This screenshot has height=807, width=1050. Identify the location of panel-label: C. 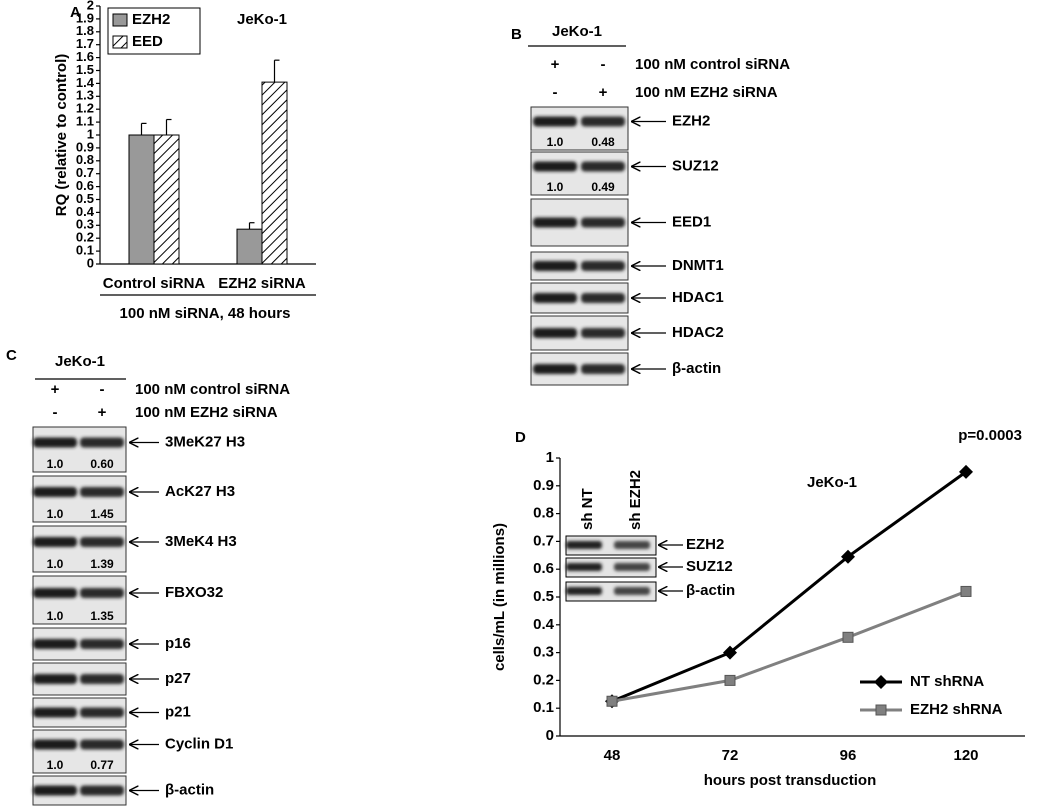
(11, 355).